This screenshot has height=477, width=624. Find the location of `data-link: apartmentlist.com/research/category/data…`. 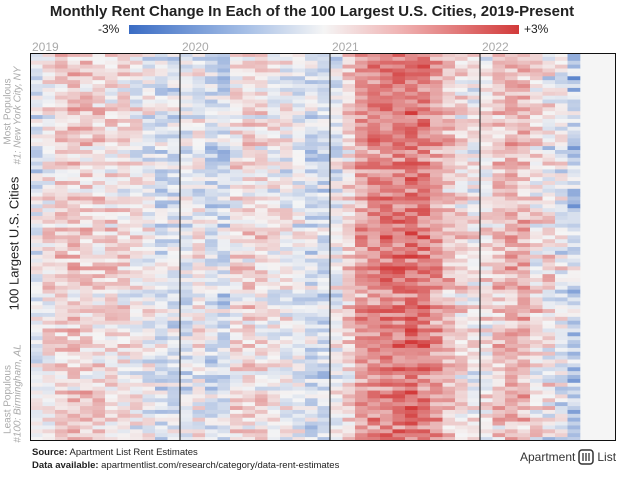

data-link: apartmentlist.com/research/category/data… is located at coordinates (219, 465).